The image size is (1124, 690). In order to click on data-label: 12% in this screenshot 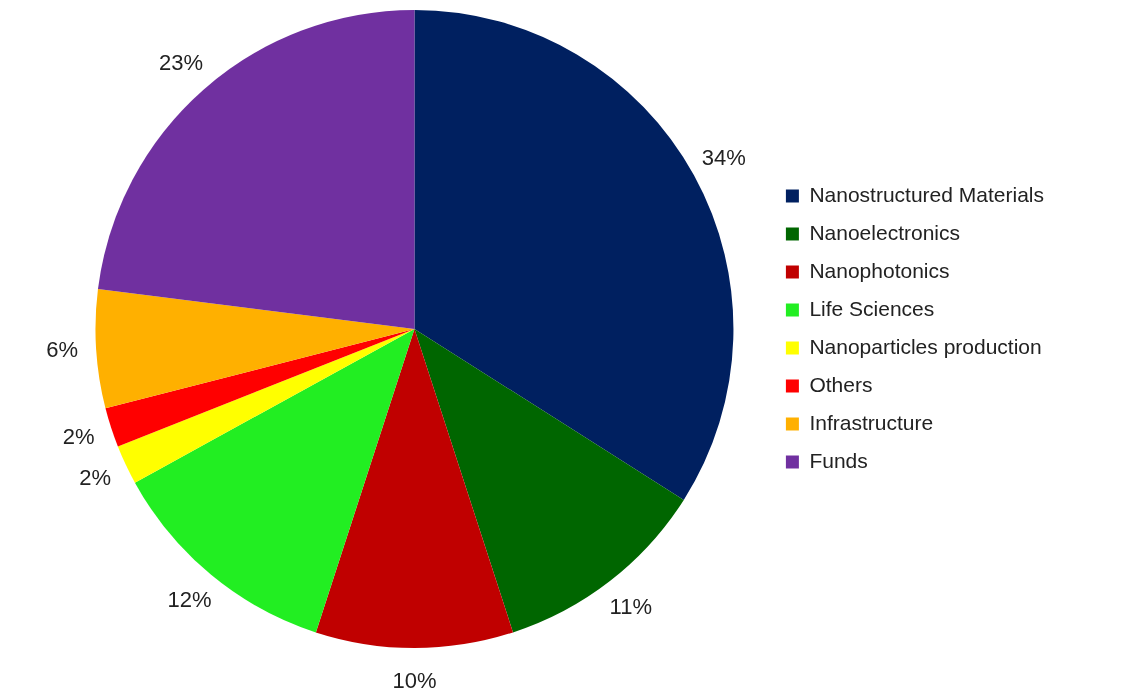, I will do `click(189, 600)`.